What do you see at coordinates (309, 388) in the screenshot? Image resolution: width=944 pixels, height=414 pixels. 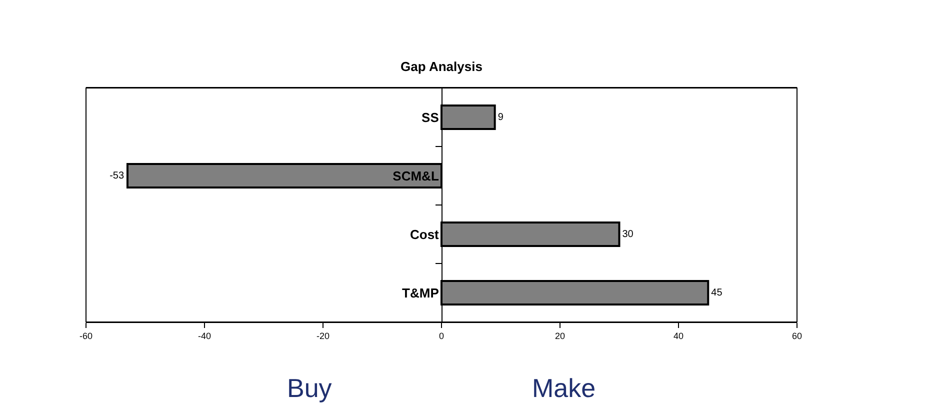 I see `text: Buy` at bounding box center [309, 388].